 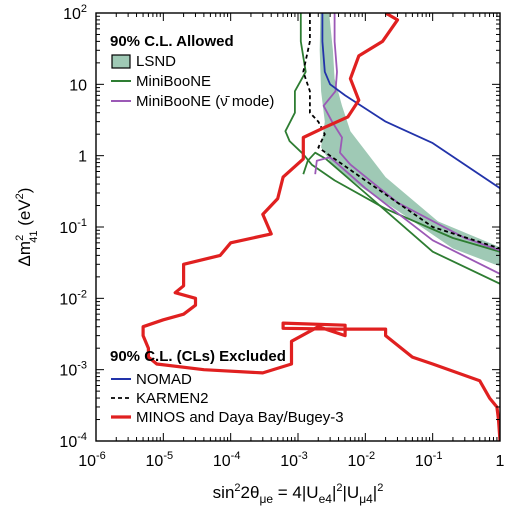 What do you see at coordinates (500, 461) in the screenshot?
I see `x-tick-label: 1` at bounding box center [500, 461].